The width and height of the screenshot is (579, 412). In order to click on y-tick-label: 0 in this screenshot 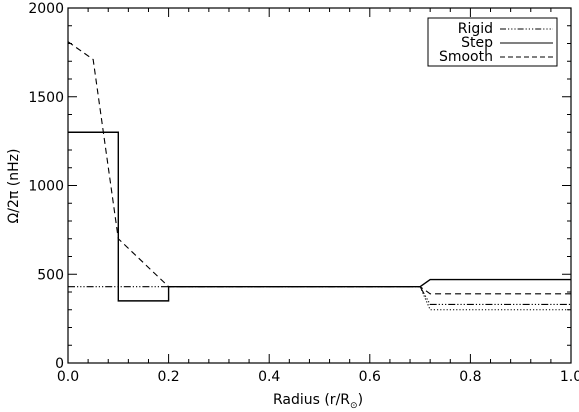, I will do `click(59, 364)`.